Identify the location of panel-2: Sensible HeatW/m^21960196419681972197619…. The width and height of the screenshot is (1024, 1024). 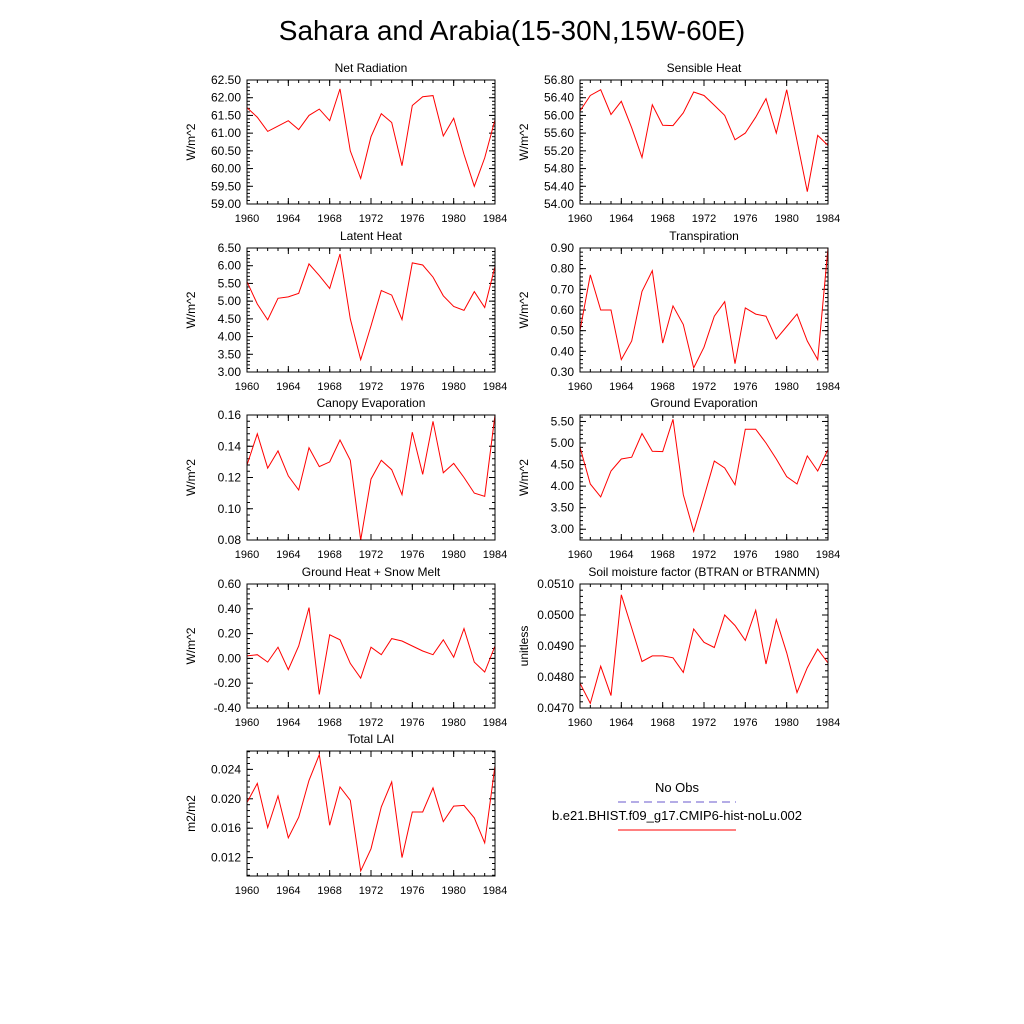
(678, 143).